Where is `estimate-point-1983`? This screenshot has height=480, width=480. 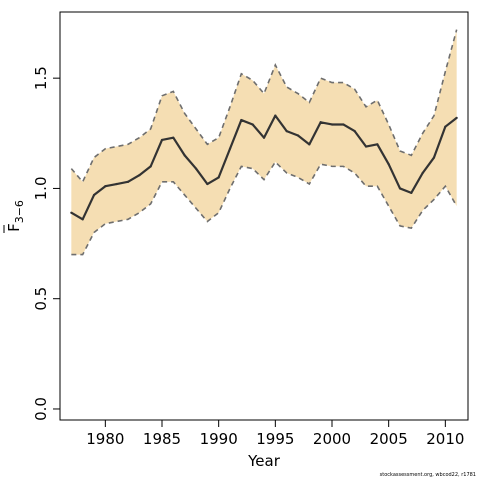 estimate-point-1983 is located at coordinates (139, 175).